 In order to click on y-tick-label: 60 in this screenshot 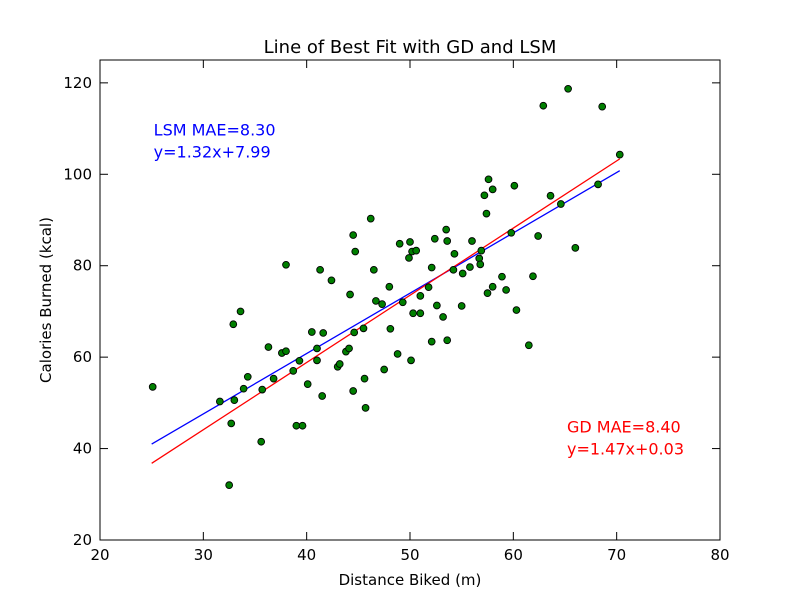, I will do `click(82, 357)`.